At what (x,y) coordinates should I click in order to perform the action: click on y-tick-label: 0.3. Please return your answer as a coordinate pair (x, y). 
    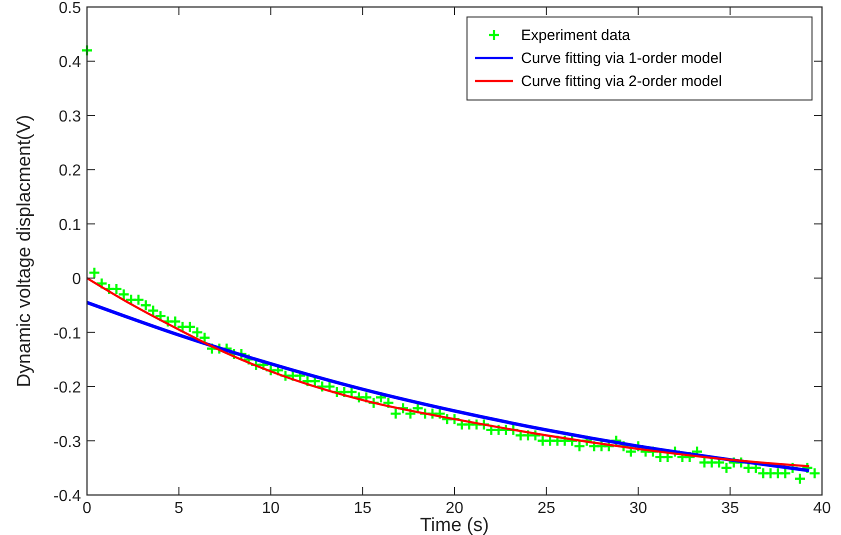
    Looking at the image, I should click on (70, 117).